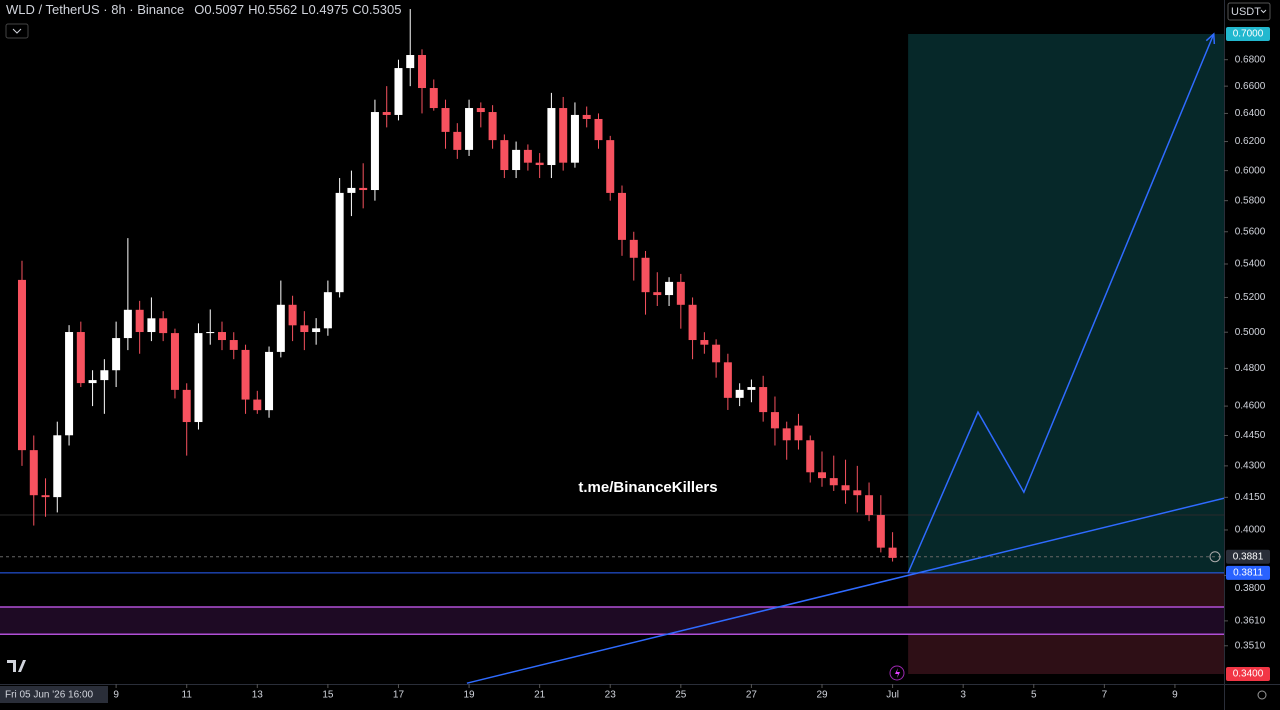  Describe the element at coordinates (1250, 264) in the screenshot. I see `y-tick-label: 0.5400` at that location.